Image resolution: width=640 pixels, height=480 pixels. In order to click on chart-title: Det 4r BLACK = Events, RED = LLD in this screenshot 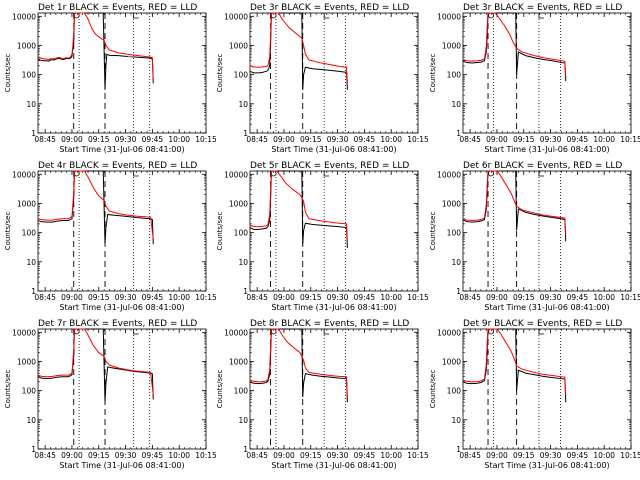, I will do `click(117, 166)`.